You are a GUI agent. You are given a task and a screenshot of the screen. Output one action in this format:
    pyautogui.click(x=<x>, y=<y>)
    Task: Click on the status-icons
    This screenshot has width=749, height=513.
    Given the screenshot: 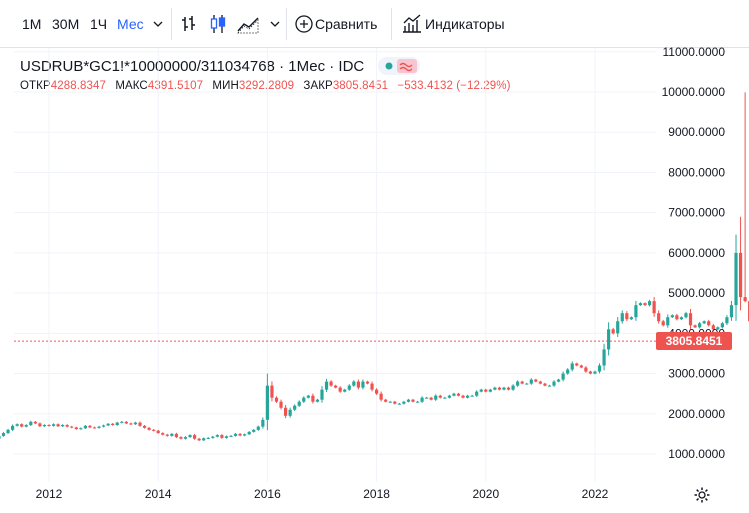 What is the action you would take?
    pyautogui.click(x=401, y=66)
    